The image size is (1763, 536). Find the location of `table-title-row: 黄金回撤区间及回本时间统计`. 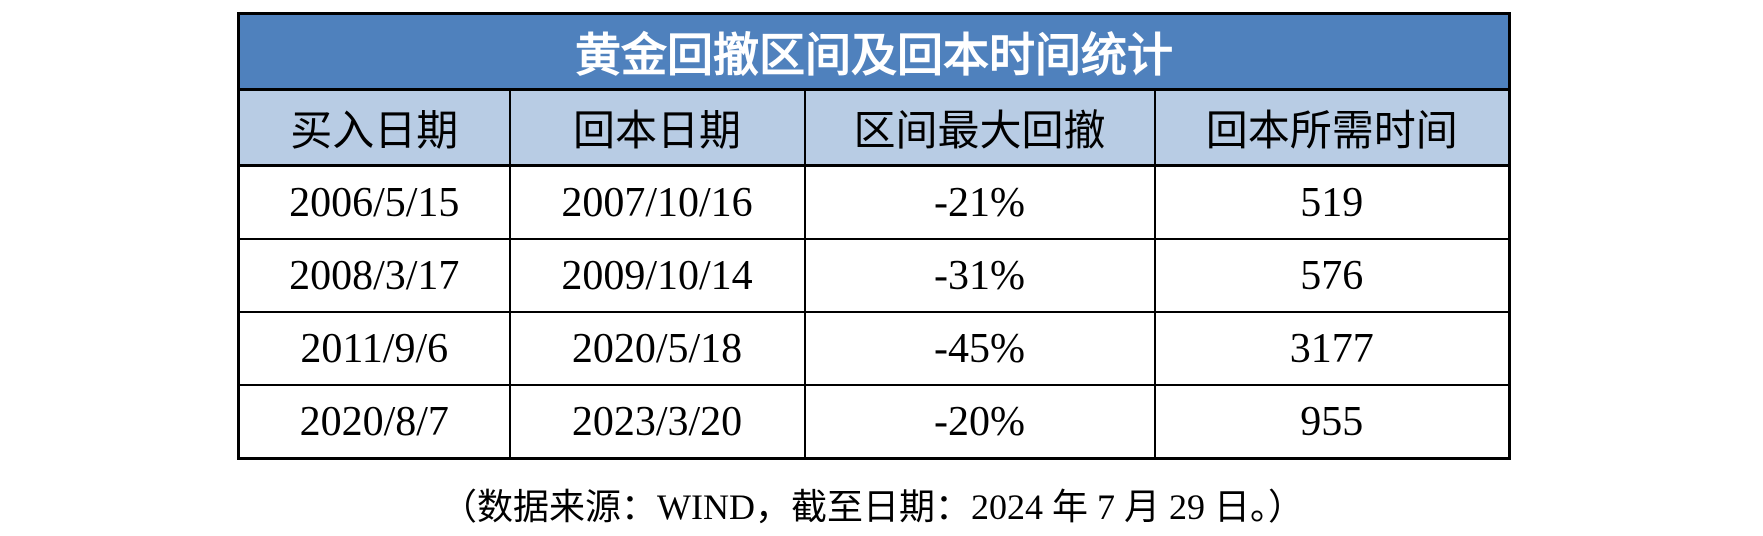

table-title-row: 黄金回撤区间及回本时间统计 is located at coordinates (874, 51).